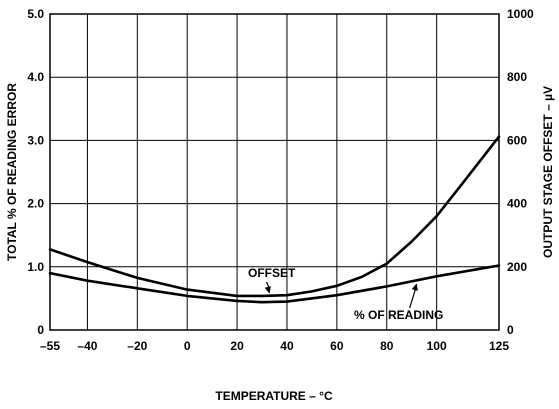 The image size is (559, 409). What do you see at coordinates (437, 346) in the screenshot?
I see `x-tick-label: 100` at bounding box center [437, 346].